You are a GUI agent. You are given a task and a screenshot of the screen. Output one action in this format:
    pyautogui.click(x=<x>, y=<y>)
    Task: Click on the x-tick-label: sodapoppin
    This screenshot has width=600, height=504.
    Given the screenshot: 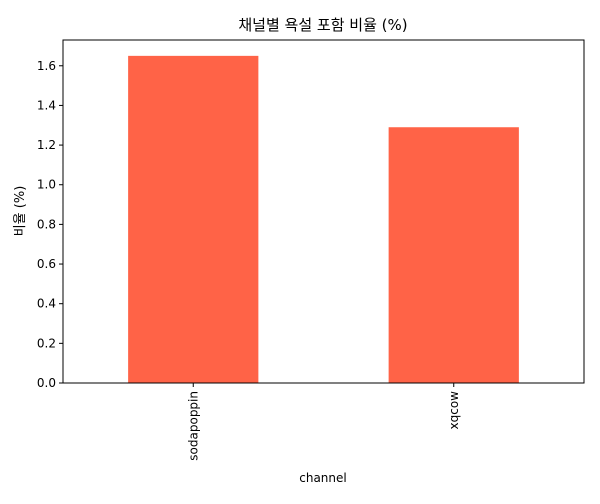 What is the action you would take?
    pyautogui.click(x=193, y=426)
    